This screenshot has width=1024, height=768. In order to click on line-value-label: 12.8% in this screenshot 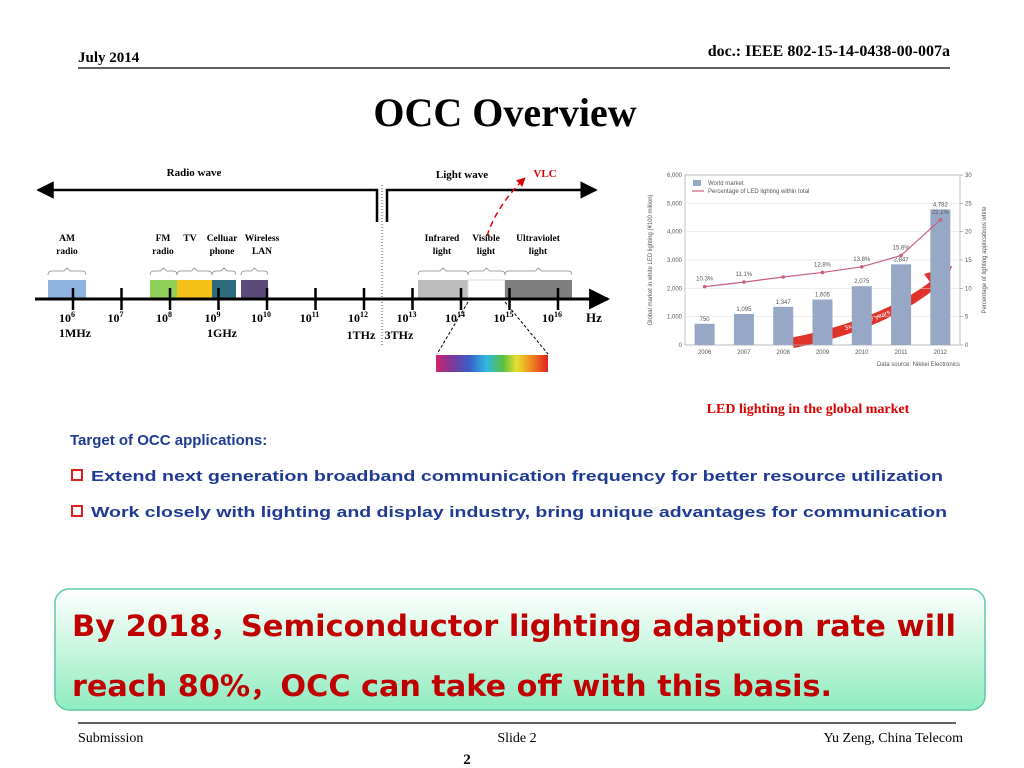, I will do `click(823, 265)`.